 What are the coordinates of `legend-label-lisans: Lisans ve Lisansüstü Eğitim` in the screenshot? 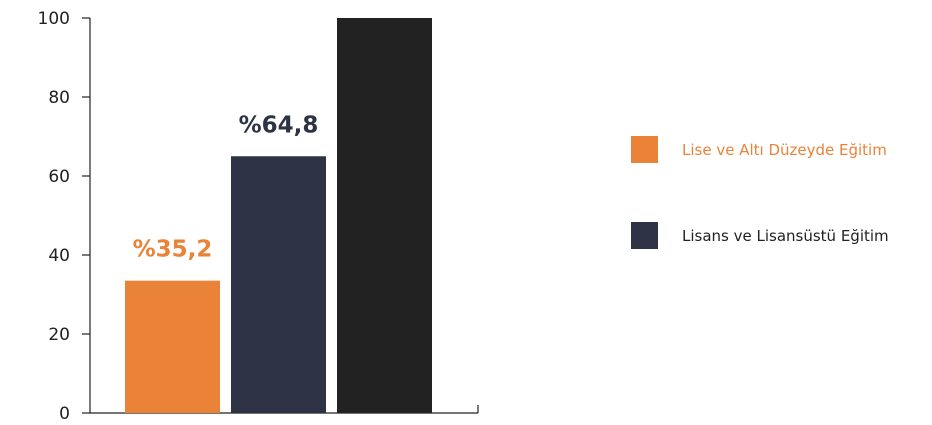 It's located at (785, 235).